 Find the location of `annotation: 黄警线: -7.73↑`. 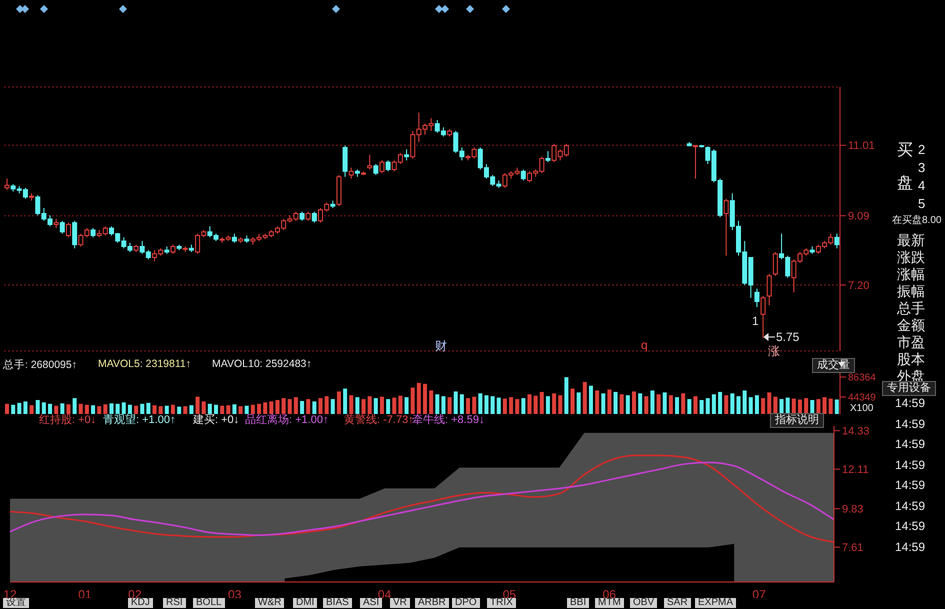

annotation: 黄警线: -7.73↑ is located at coordinates (379, 420).